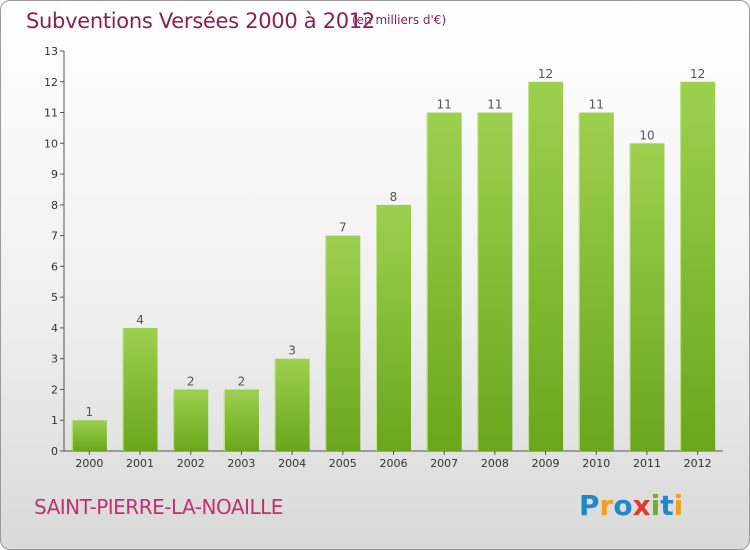 This screenshot has height=550, width=750. I want to click on x-tick-label: 2000, so click(89, 463).